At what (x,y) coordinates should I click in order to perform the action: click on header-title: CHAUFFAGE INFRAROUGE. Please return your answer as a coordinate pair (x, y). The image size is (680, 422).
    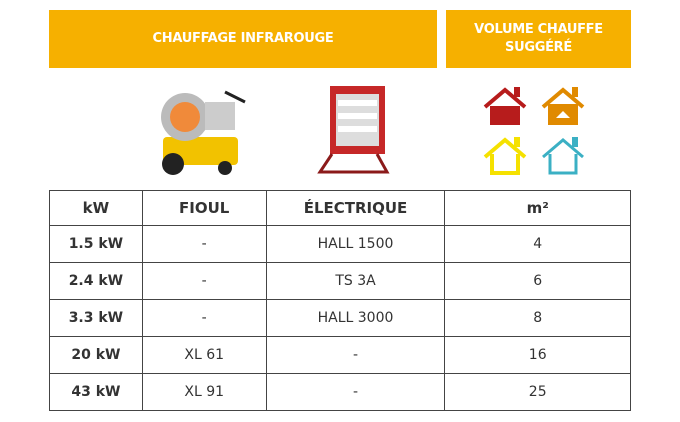
    Looking at the image, I should click on (243, 38).